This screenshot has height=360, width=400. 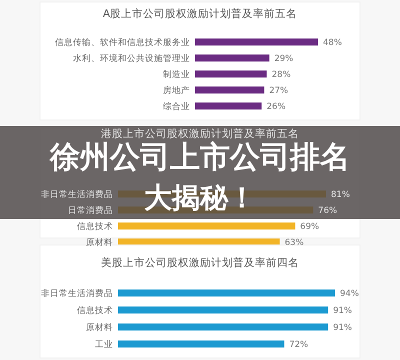 What do you see at coordinates (332, 43) in the screenshot?
I see `data-label: 48%` at bounding box center [332, 43].